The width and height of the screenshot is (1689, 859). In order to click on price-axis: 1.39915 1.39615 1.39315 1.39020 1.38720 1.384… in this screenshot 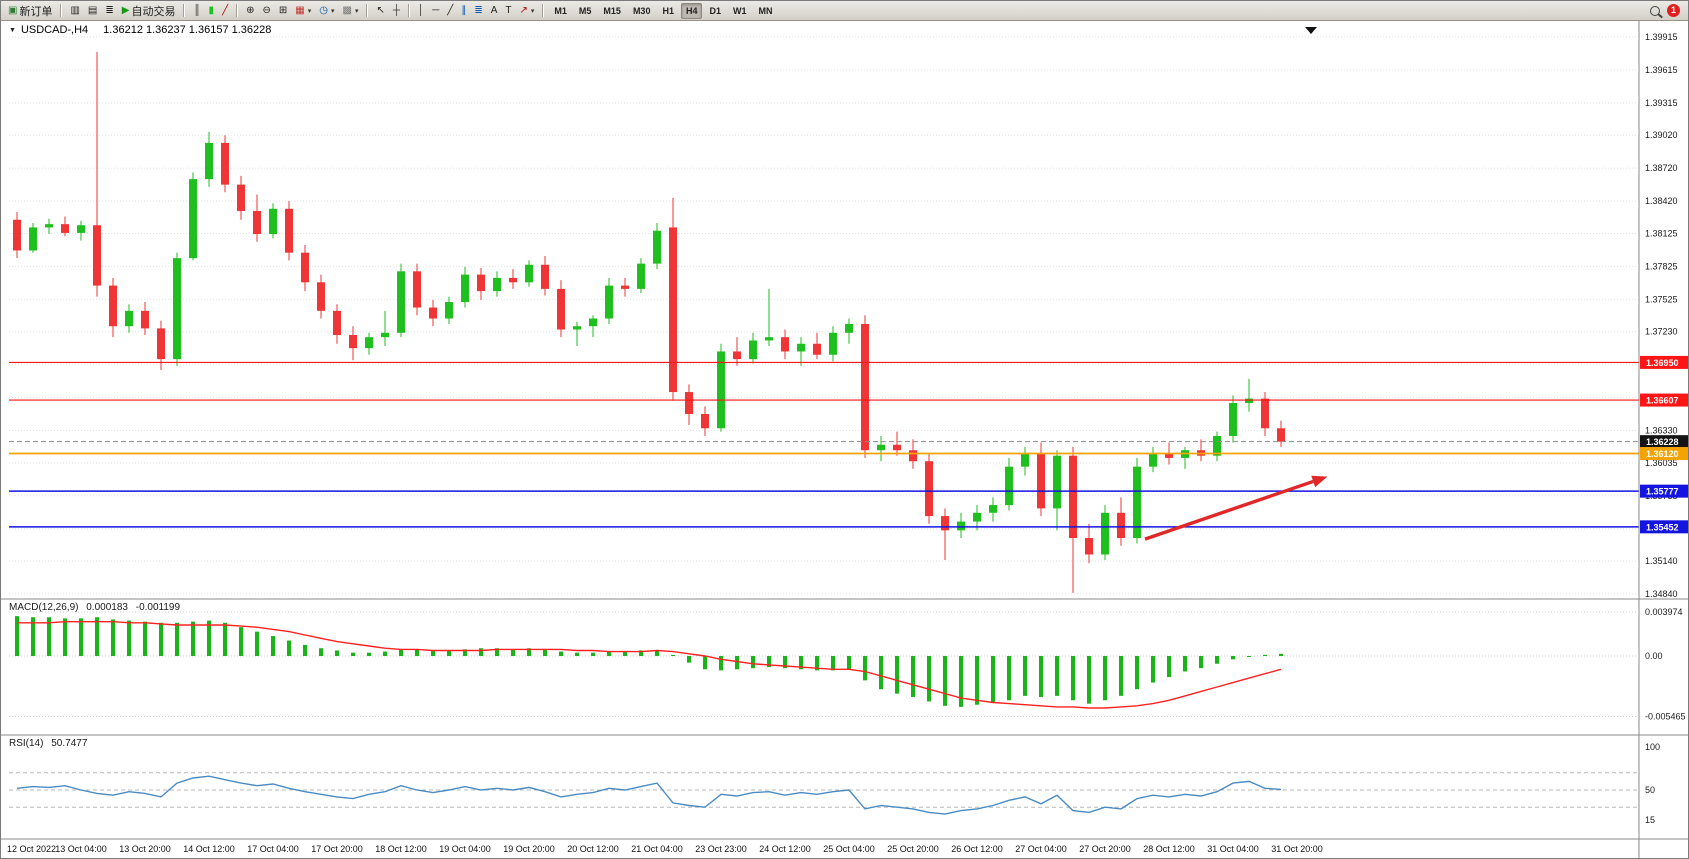, I will do `click(1661, 315)`.